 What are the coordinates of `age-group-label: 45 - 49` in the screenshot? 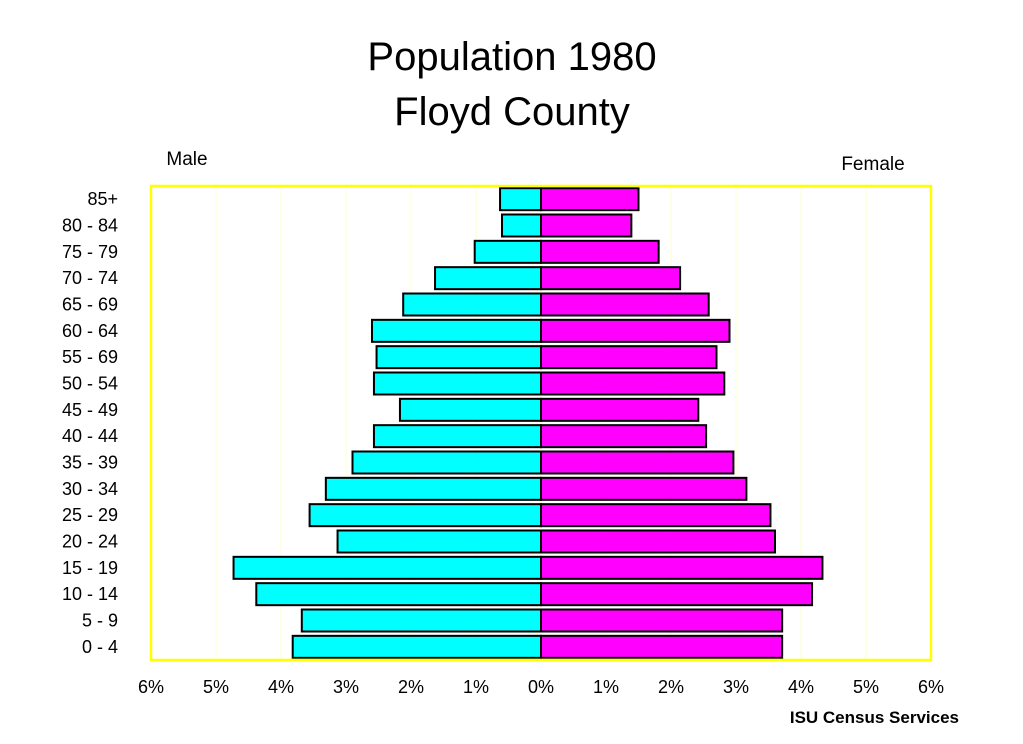 It's located at (90, 410).